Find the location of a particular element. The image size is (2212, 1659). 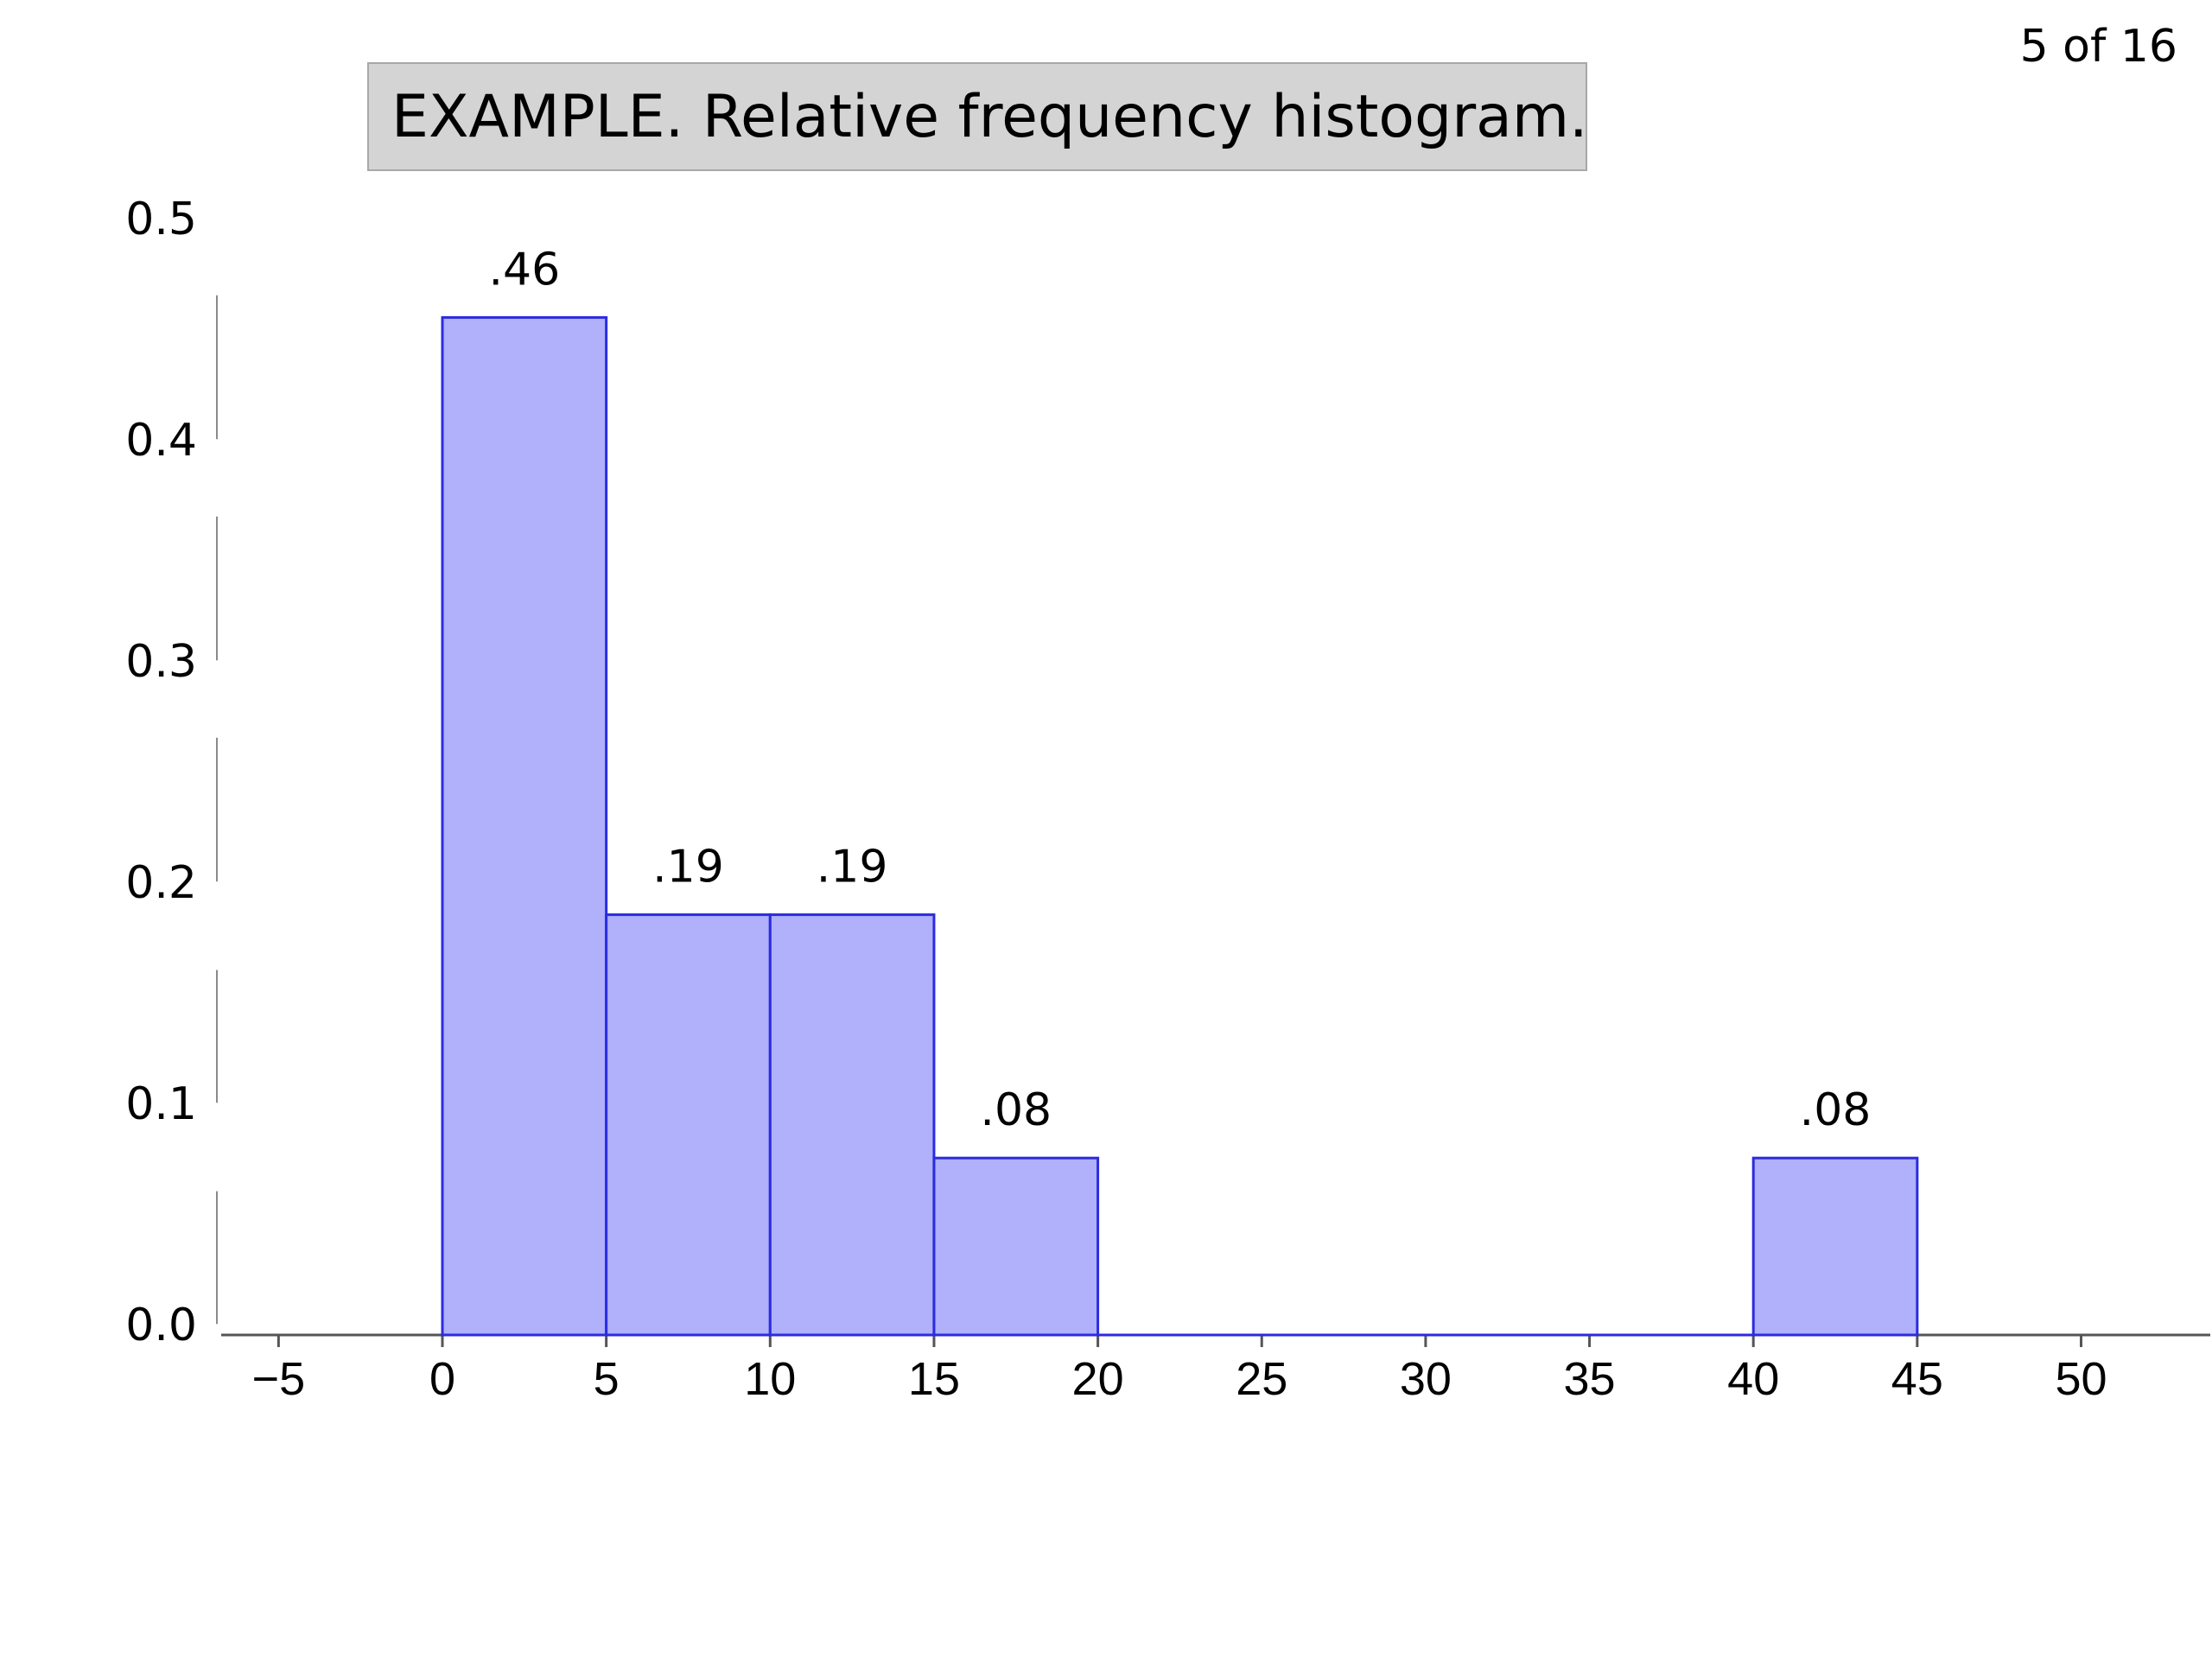

y-tick-label: 0.3 is located at coordinates (161, 662).